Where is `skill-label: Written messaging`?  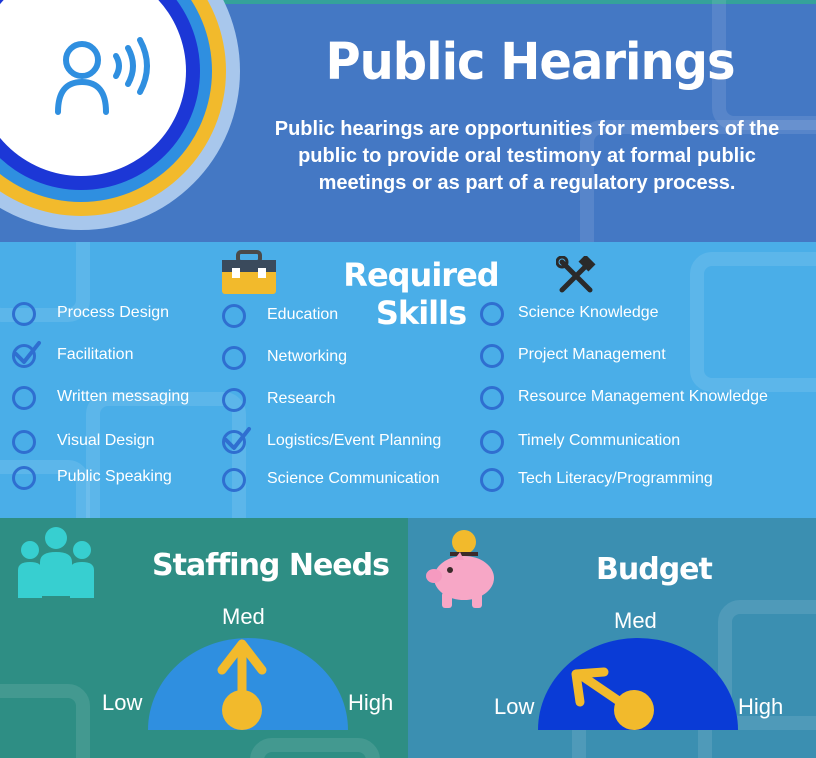
skill-label: Written messaging is located at coordinates (123, 396).